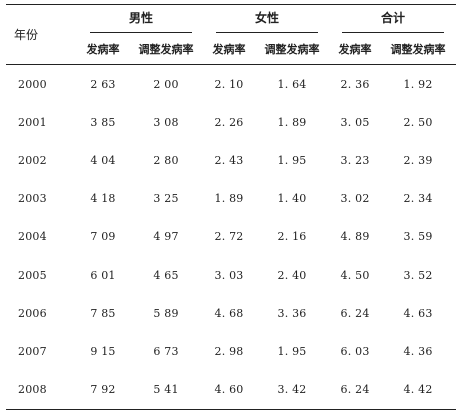 The image size is (462, 414). Describe the element at coordinates (292, 49) in the screenshot. I see `sub-header-female-adjusted-rate: 调整发病率` at that location.